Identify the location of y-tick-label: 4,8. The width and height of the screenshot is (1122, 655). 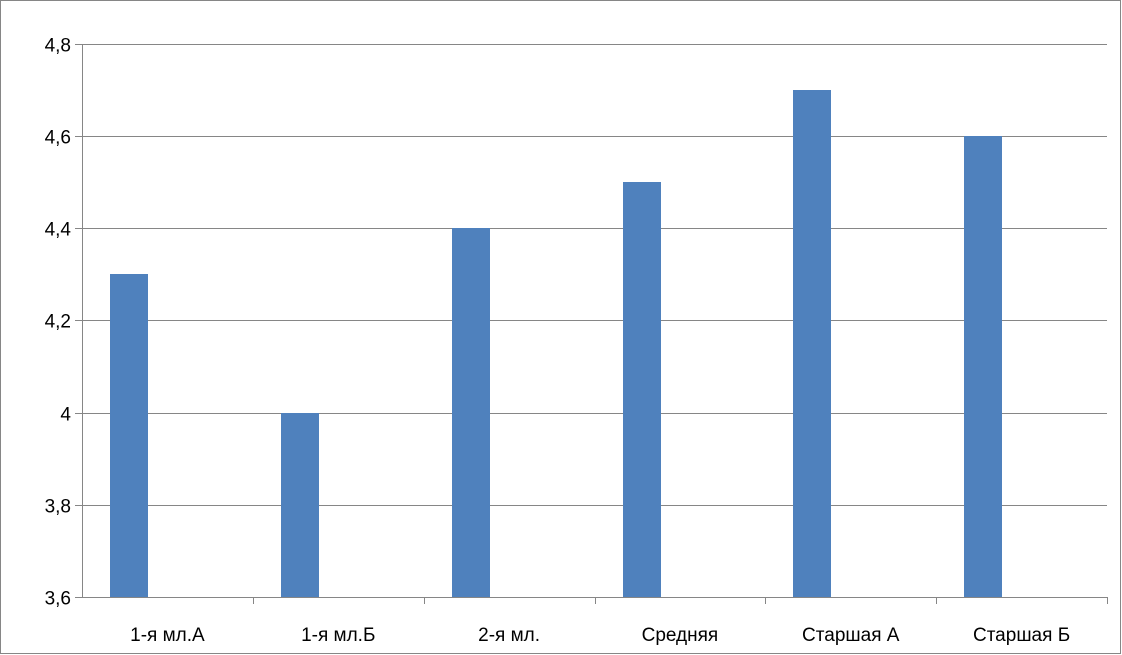
(58, 46).